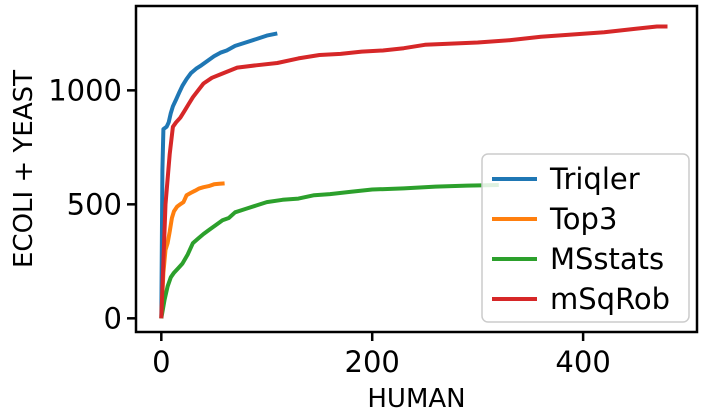  What do you see at coordinates (113, 318) in the screenshot?
I see `y-tick-label: 0` at bounding box center [113, 318].